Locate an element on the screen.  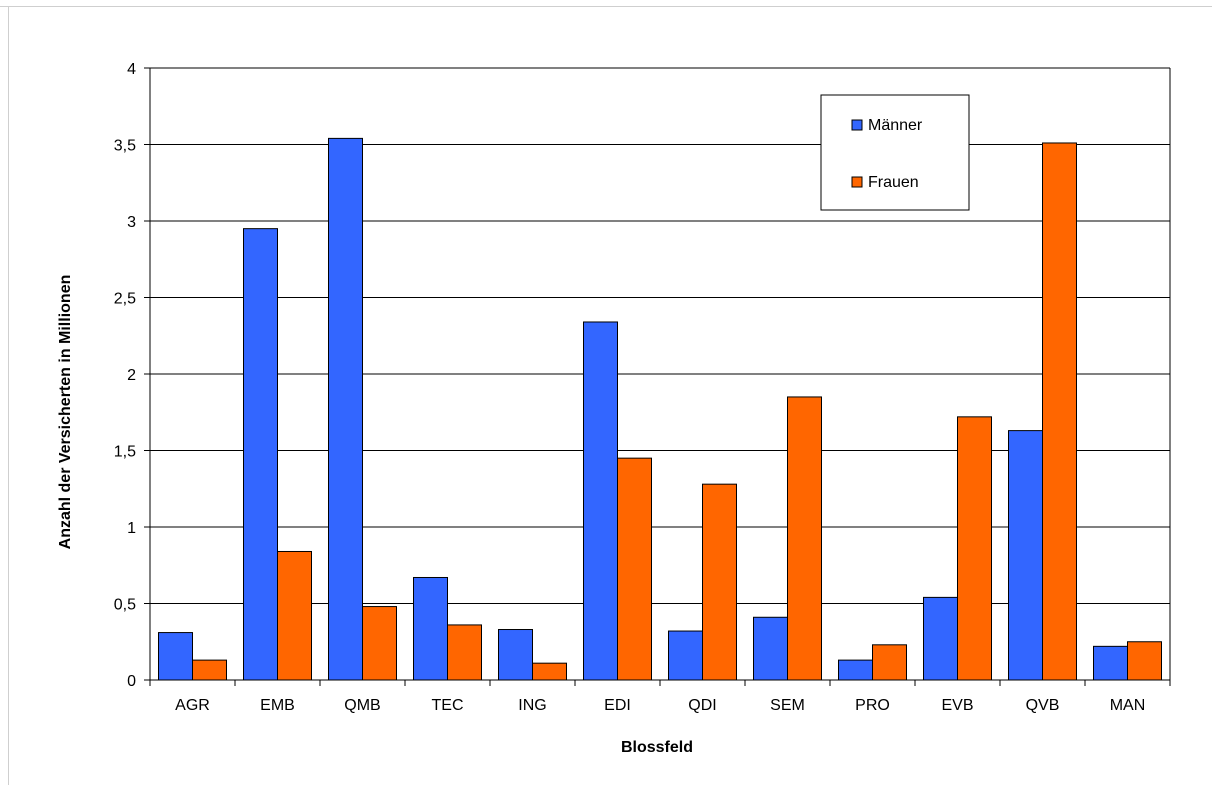
legend-label-women: Frauen is located at coordinates (893, 182).